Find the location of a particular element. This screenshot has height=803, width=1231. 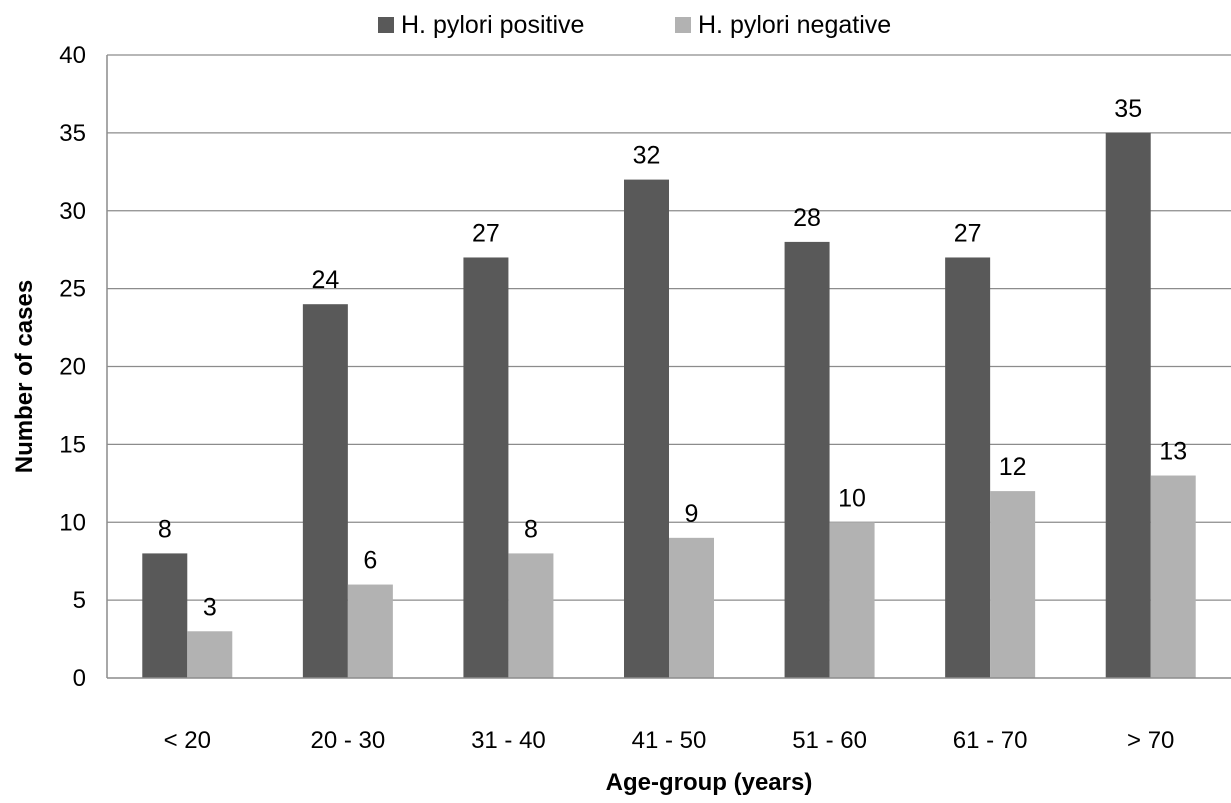

y-tick-label: 40 is located at coordinates (72, 55).